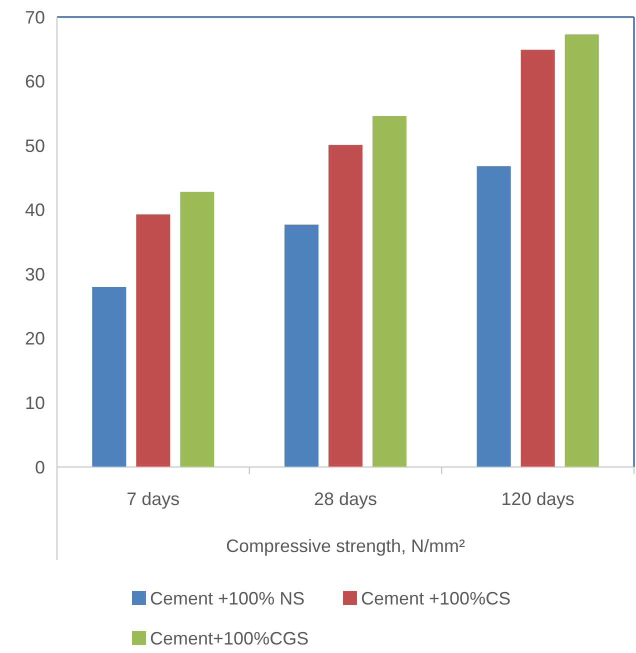 This screenshot has width=636, height=653. Describe the element at coordinates (34, 210) in the screenshot. I see `y-tick-label: 40` at that location.